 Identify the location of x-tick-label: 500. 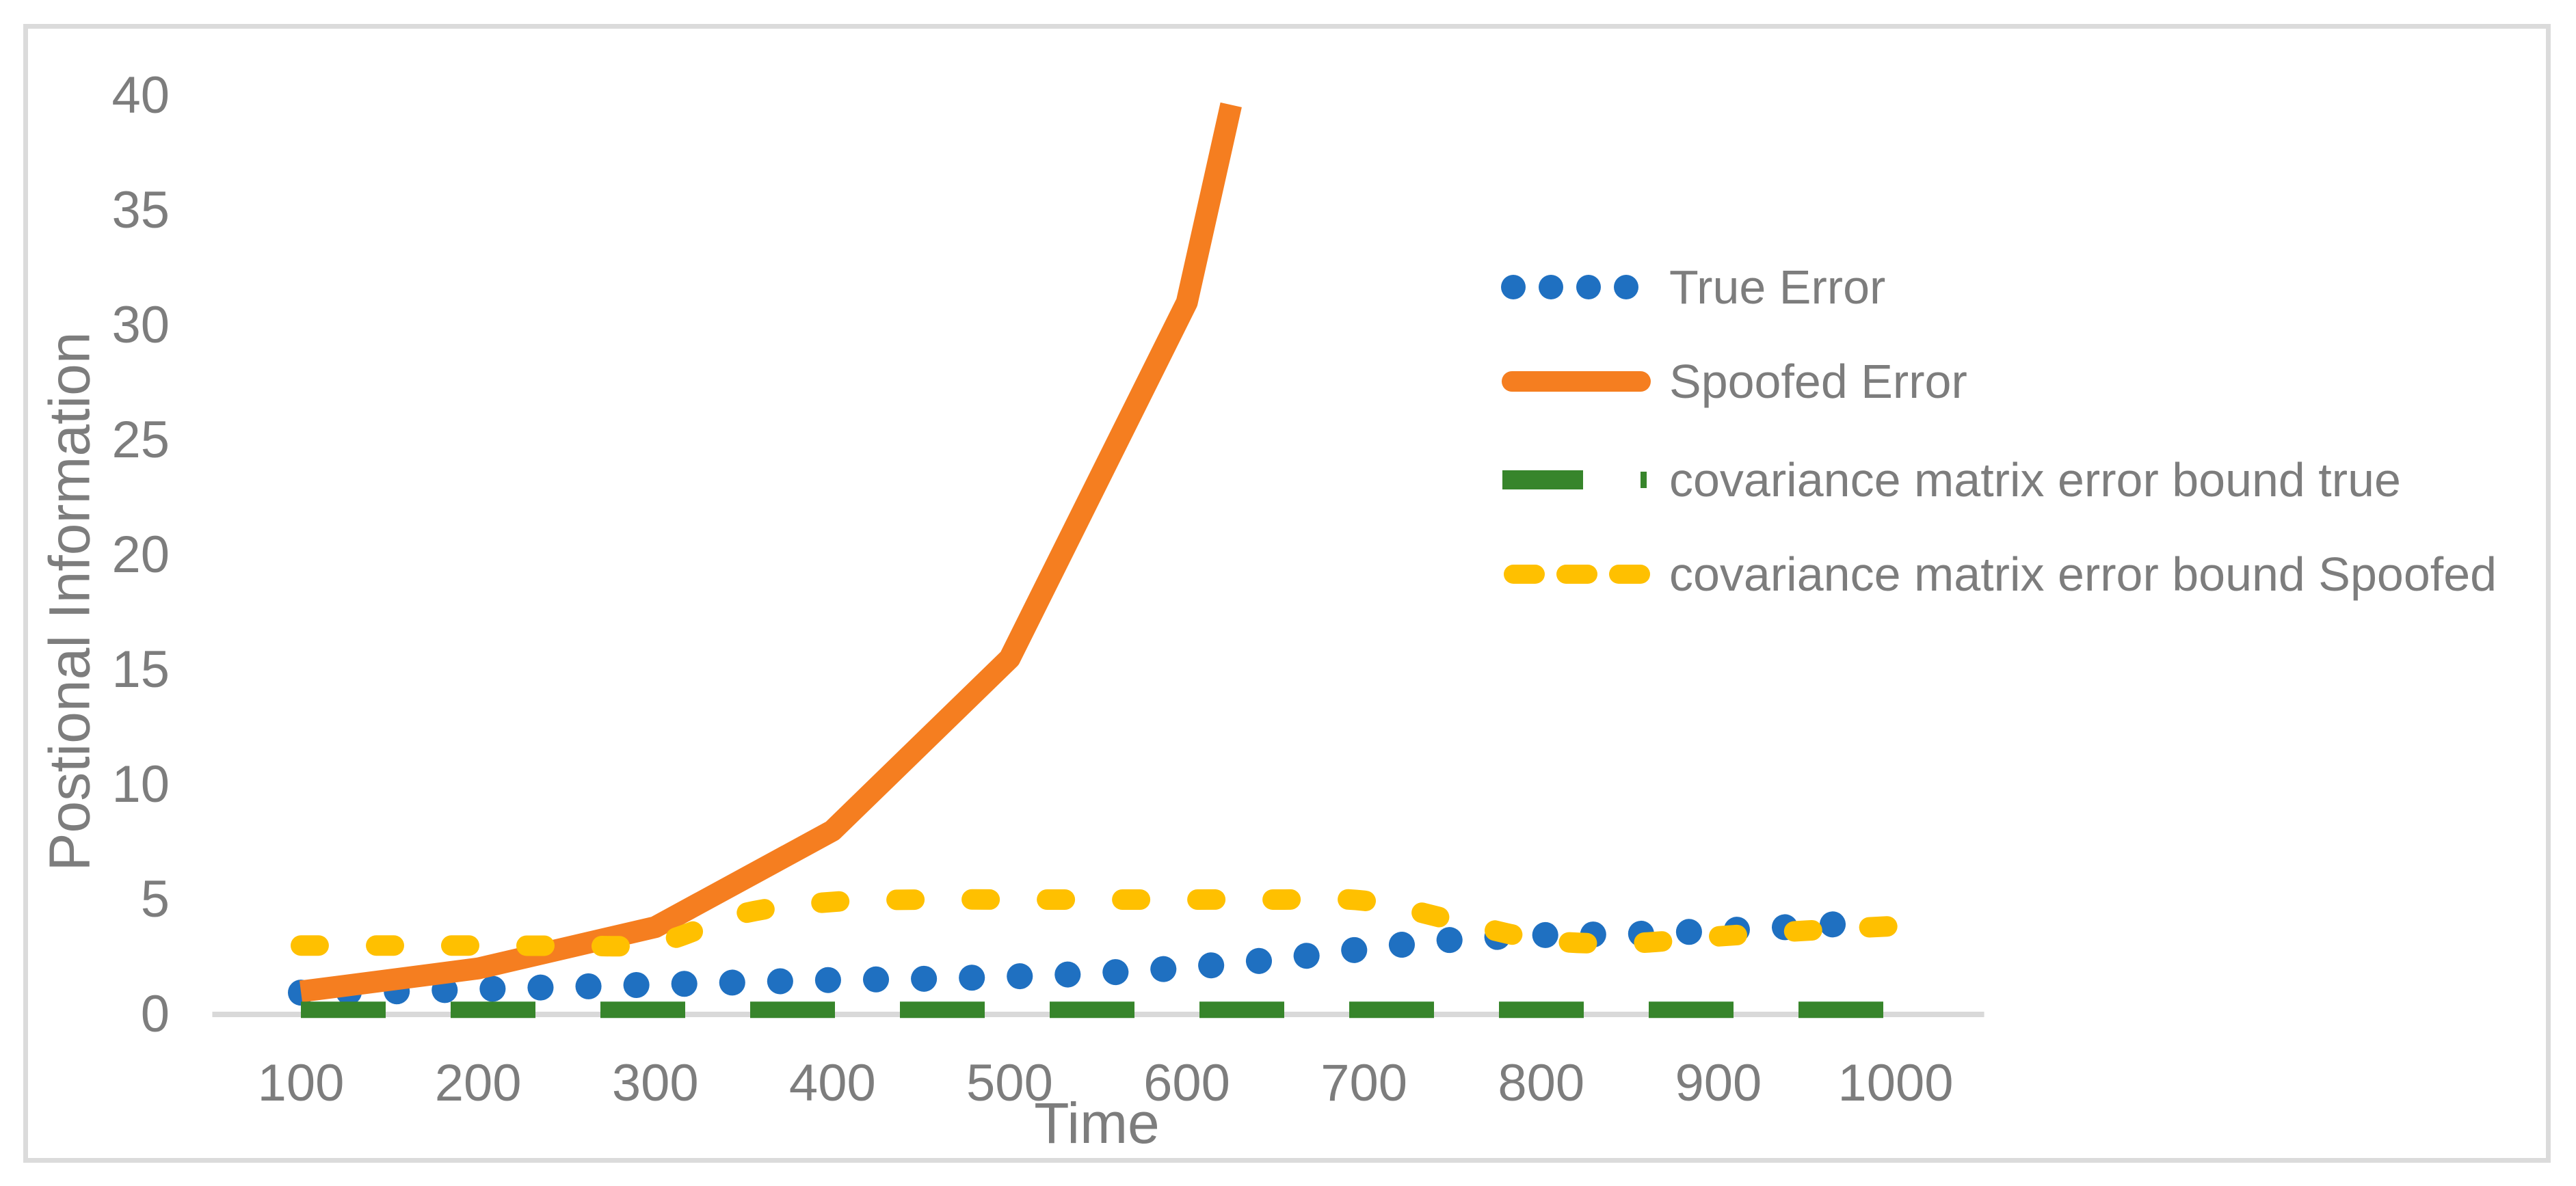
(1009, 1083).